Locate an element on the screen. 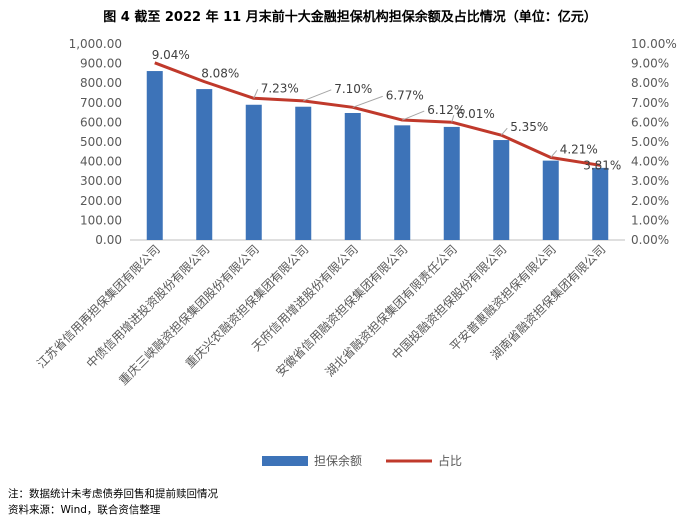  data-label: 6.01% is located at coordinates (476, 114).